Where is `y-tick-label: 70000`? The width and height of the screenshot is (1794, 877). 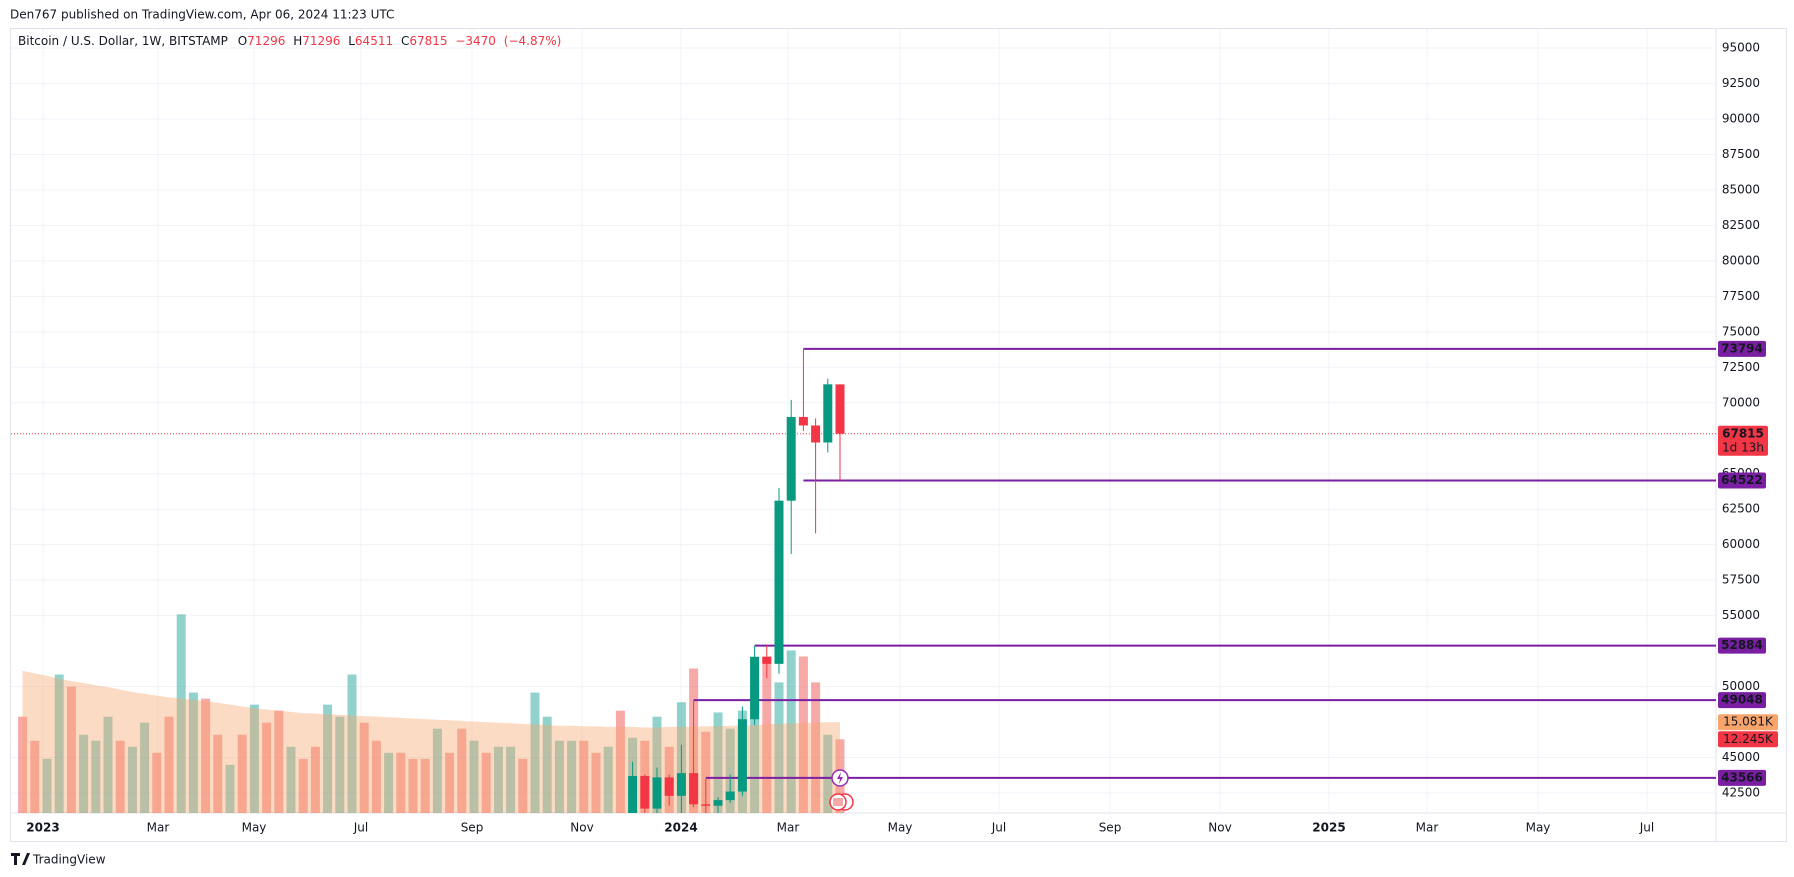 y-tick-label: 70000 is located at coordinates (1741, 402).